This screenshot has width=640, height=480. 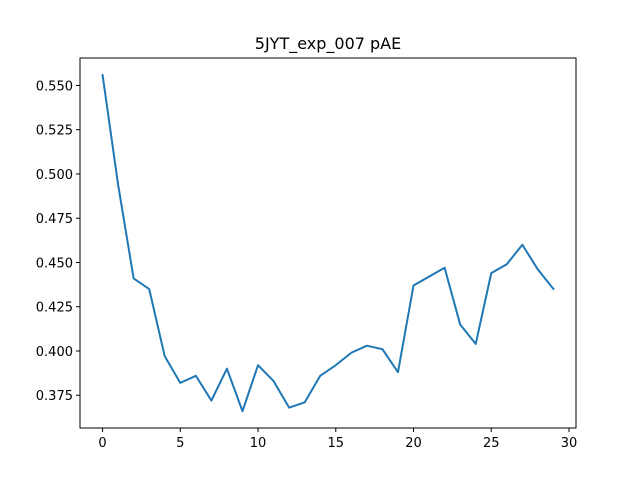 What do you see at coordinates (58, 241) in the screenshot?
I see `y-axis: 0.375 0.400 0.425 0.450 0.475 0.500 0.525 0.550` at bounding box center [58, 241].